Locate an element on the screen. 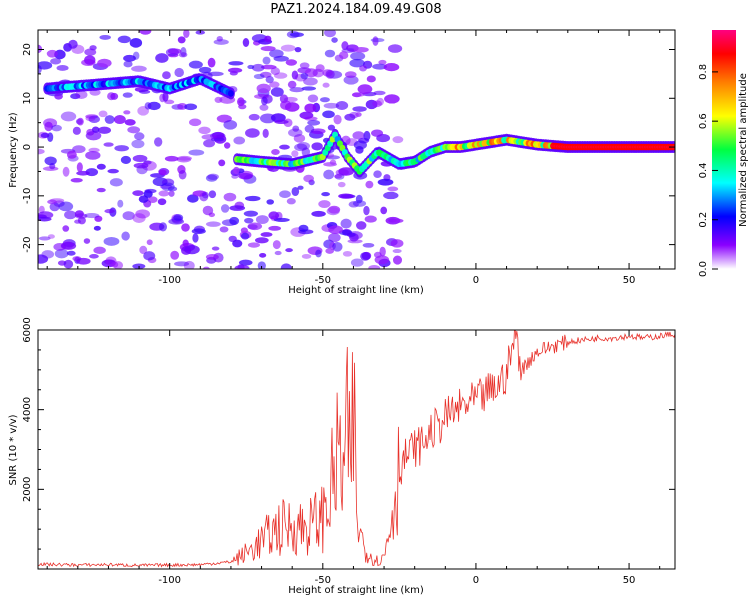 This screenshot has height=600, width=750. spectrogram-ytick-label: -20 is located at coordinates (27, 244).